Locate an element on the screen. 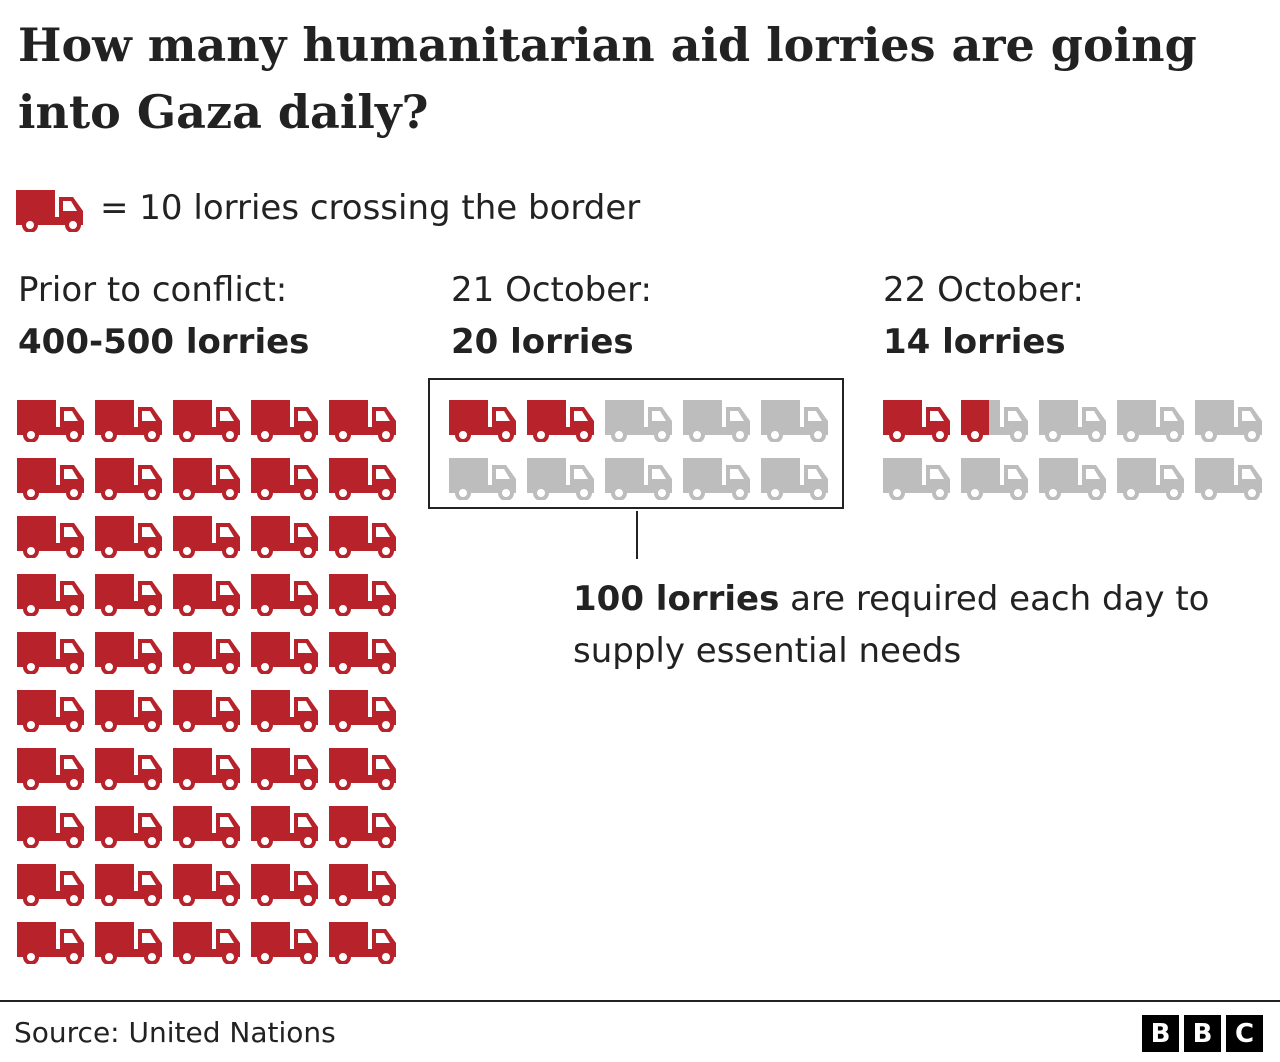  annotation-leader-line is located at coordinates (637, 535).